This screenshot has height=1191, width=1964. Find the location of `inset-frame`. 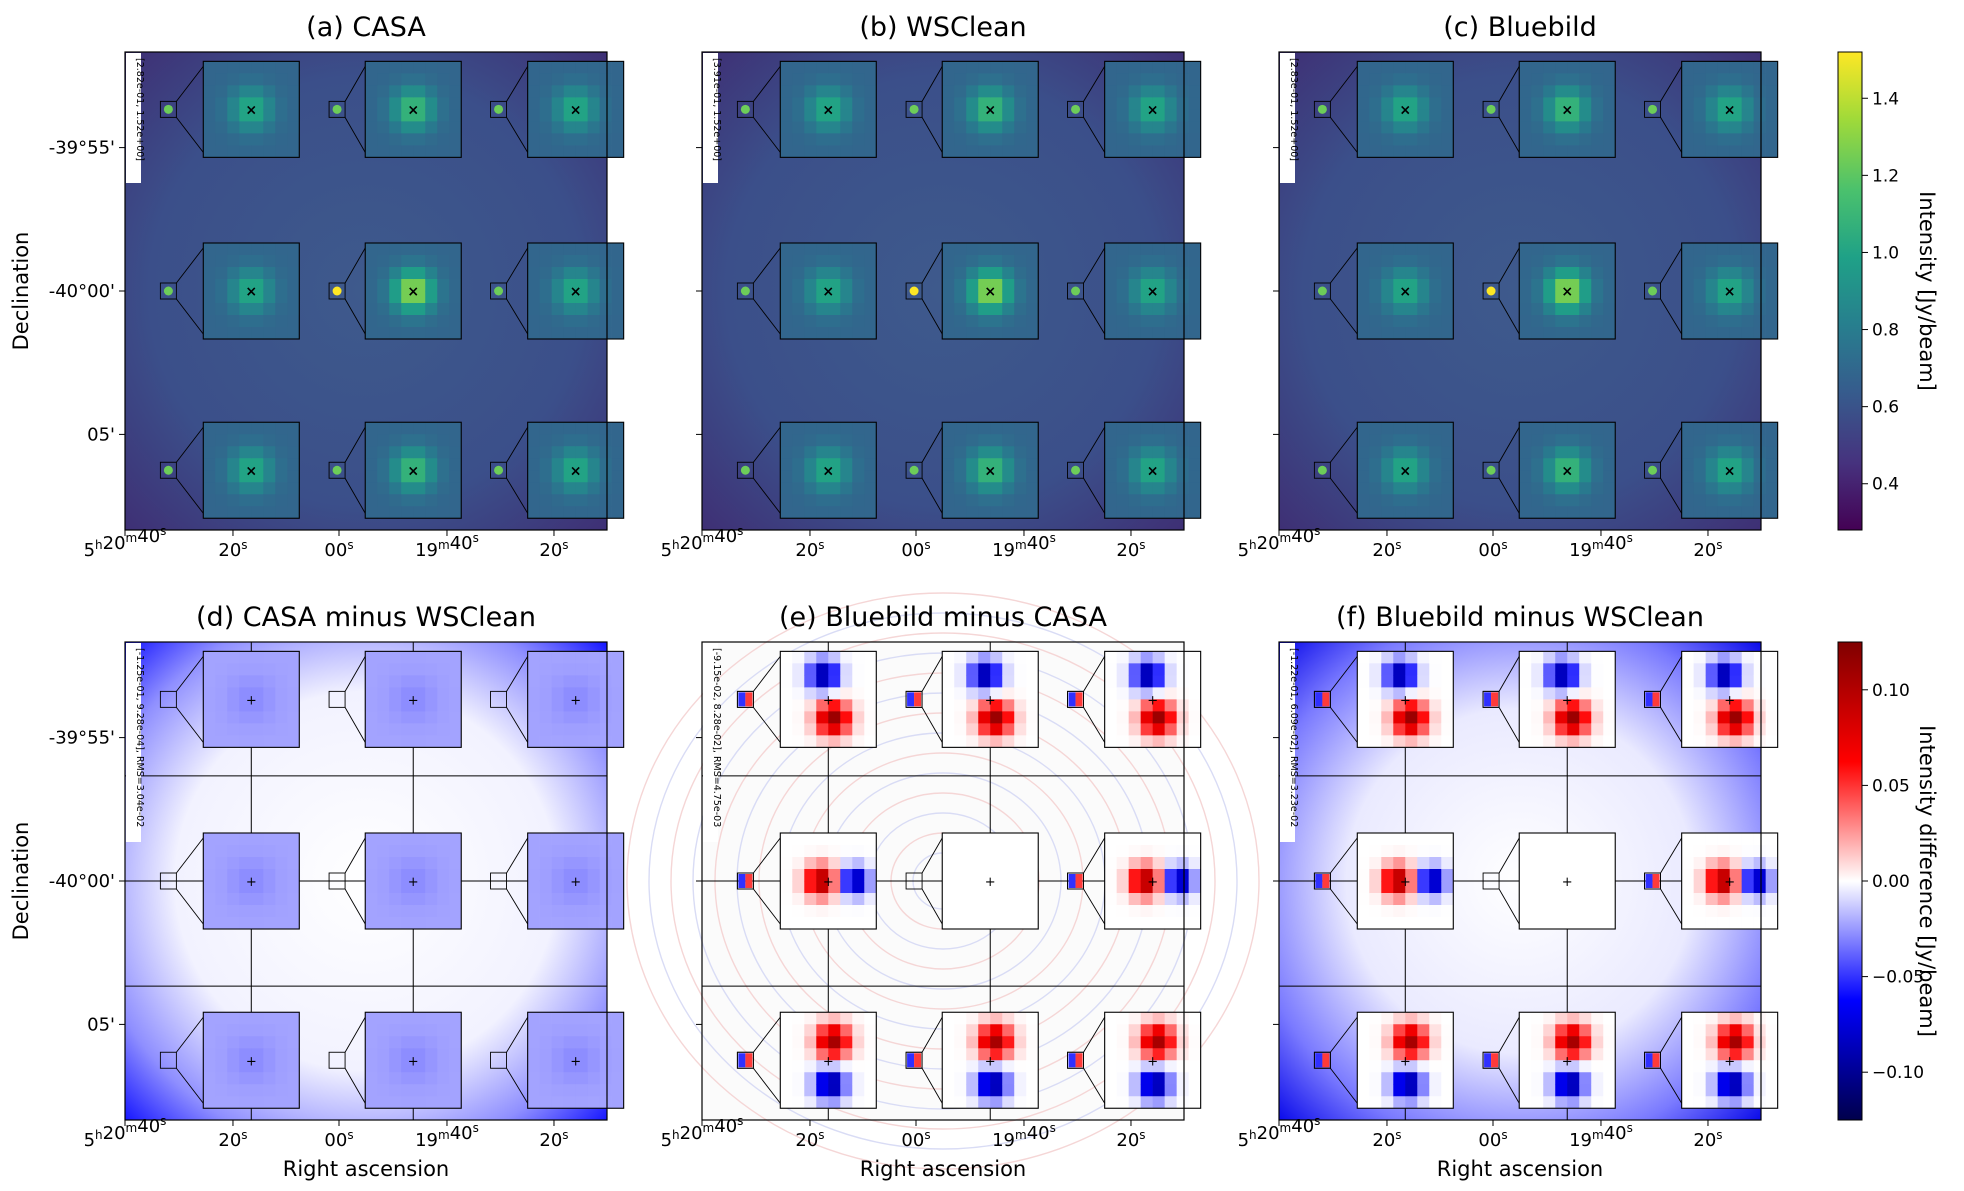

inset-frame is located at coordinates (990, 881).